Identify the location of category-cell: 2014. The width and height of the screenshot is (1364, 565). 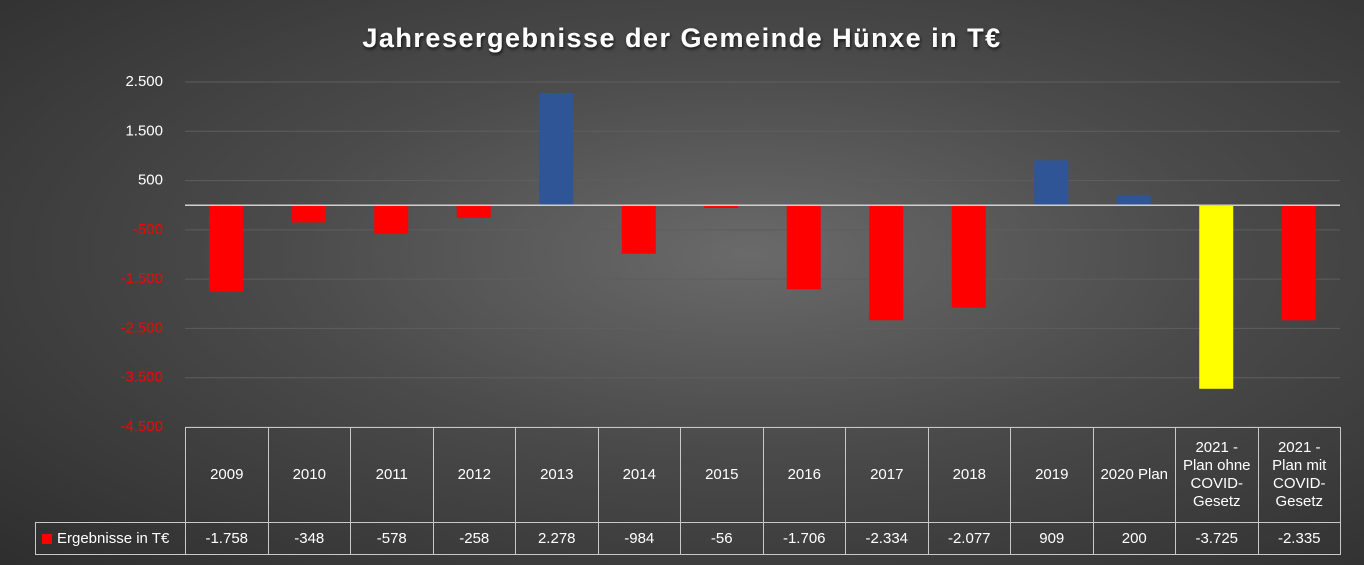
(639, 475).